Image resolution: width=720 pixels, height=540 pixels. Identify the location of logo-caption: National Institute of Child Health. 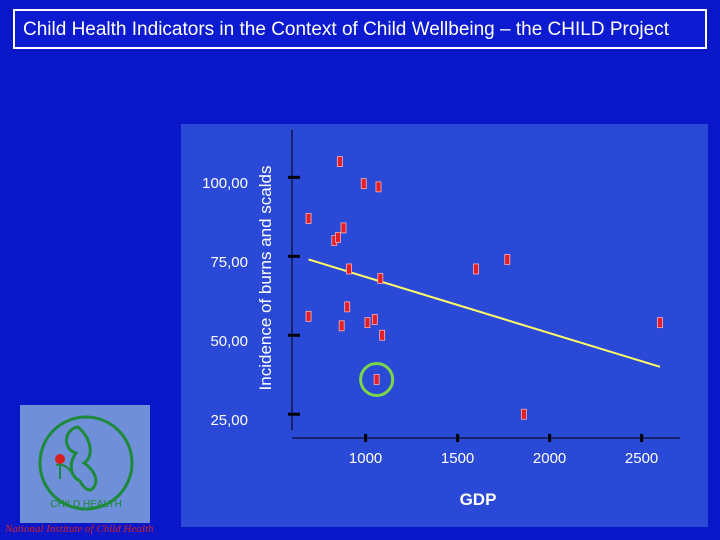
(79, 529).